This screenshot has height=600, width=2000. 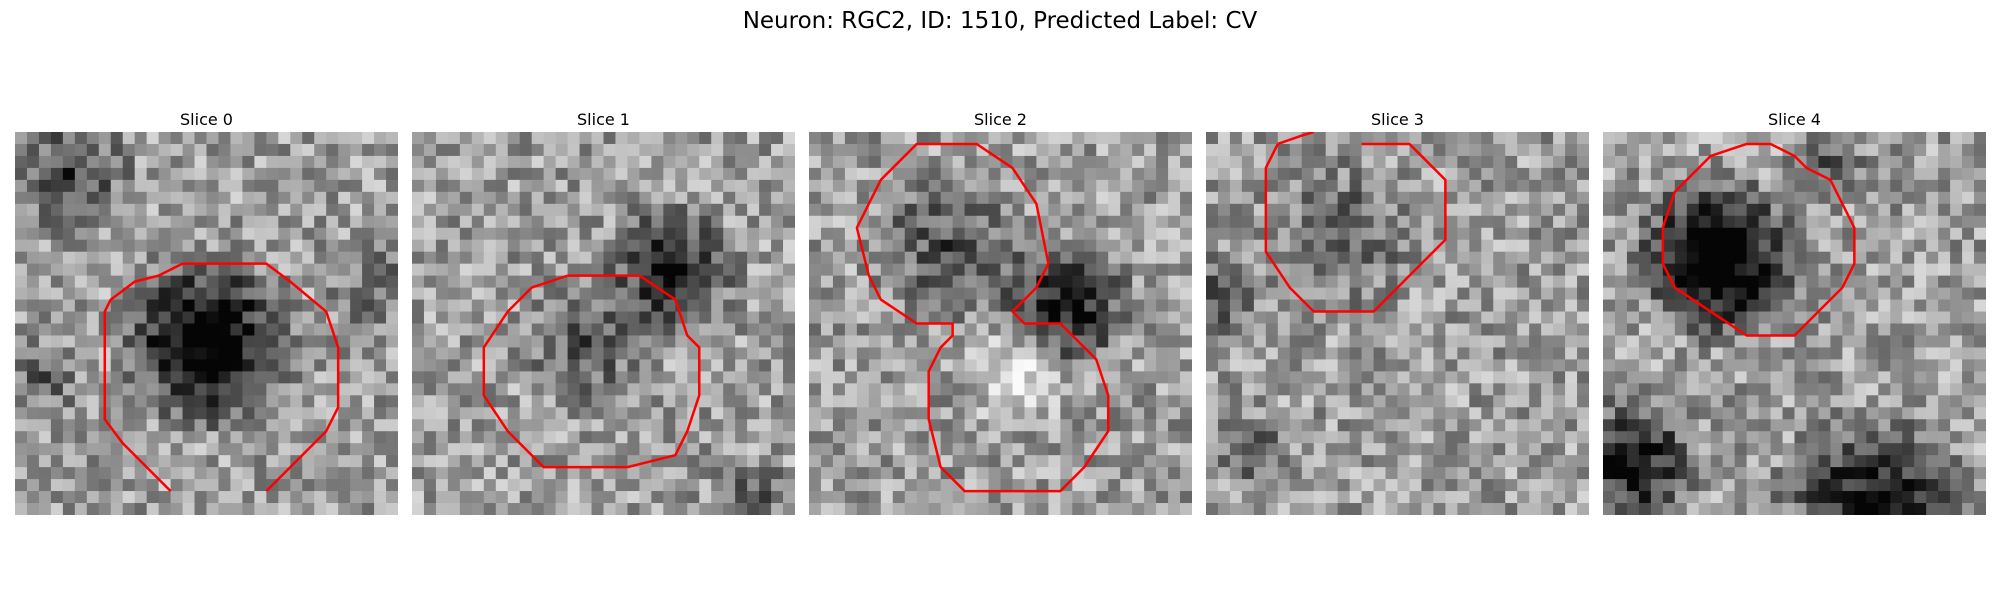 I want to click on slice-panel-3: Slice 3, so click(x=1397, y=311).